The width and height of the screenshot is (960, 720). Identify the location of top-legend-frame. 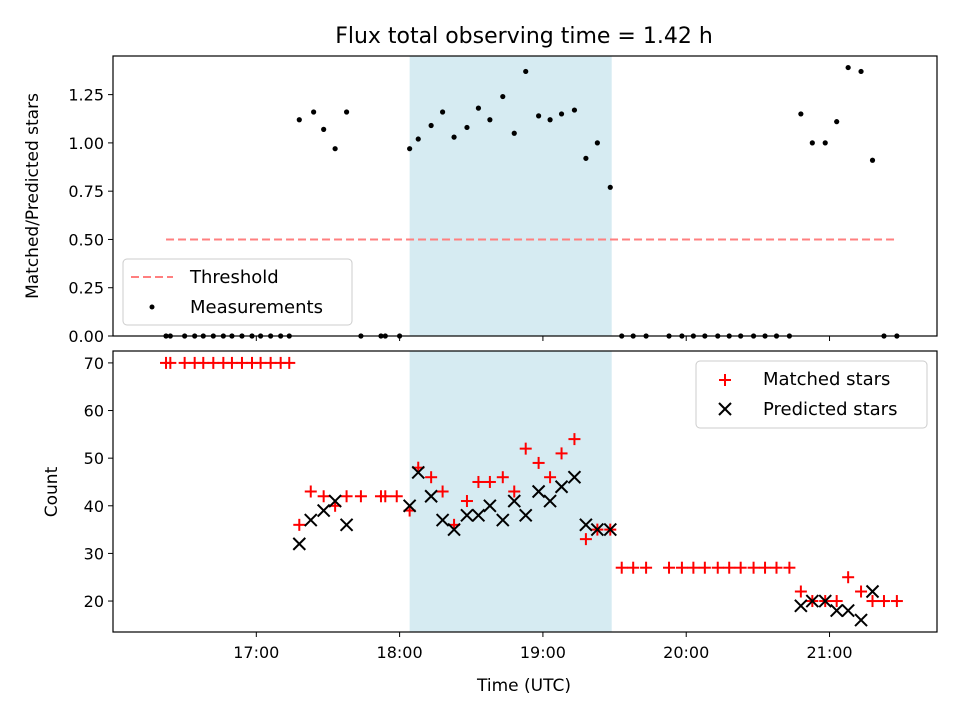
(237, 292).